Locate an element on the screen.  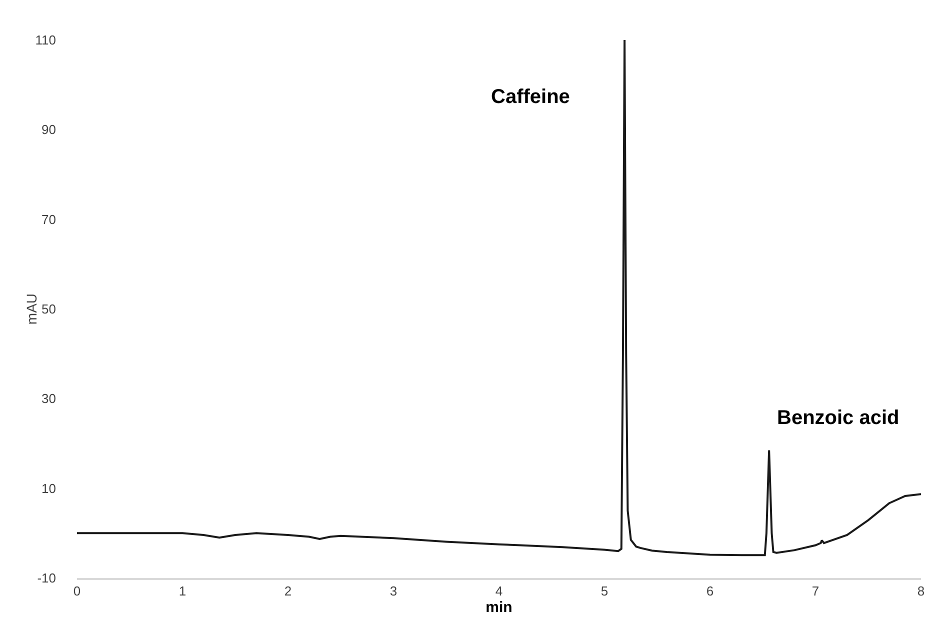
x-tick-label: 0 is located at coordinates (77, 590).